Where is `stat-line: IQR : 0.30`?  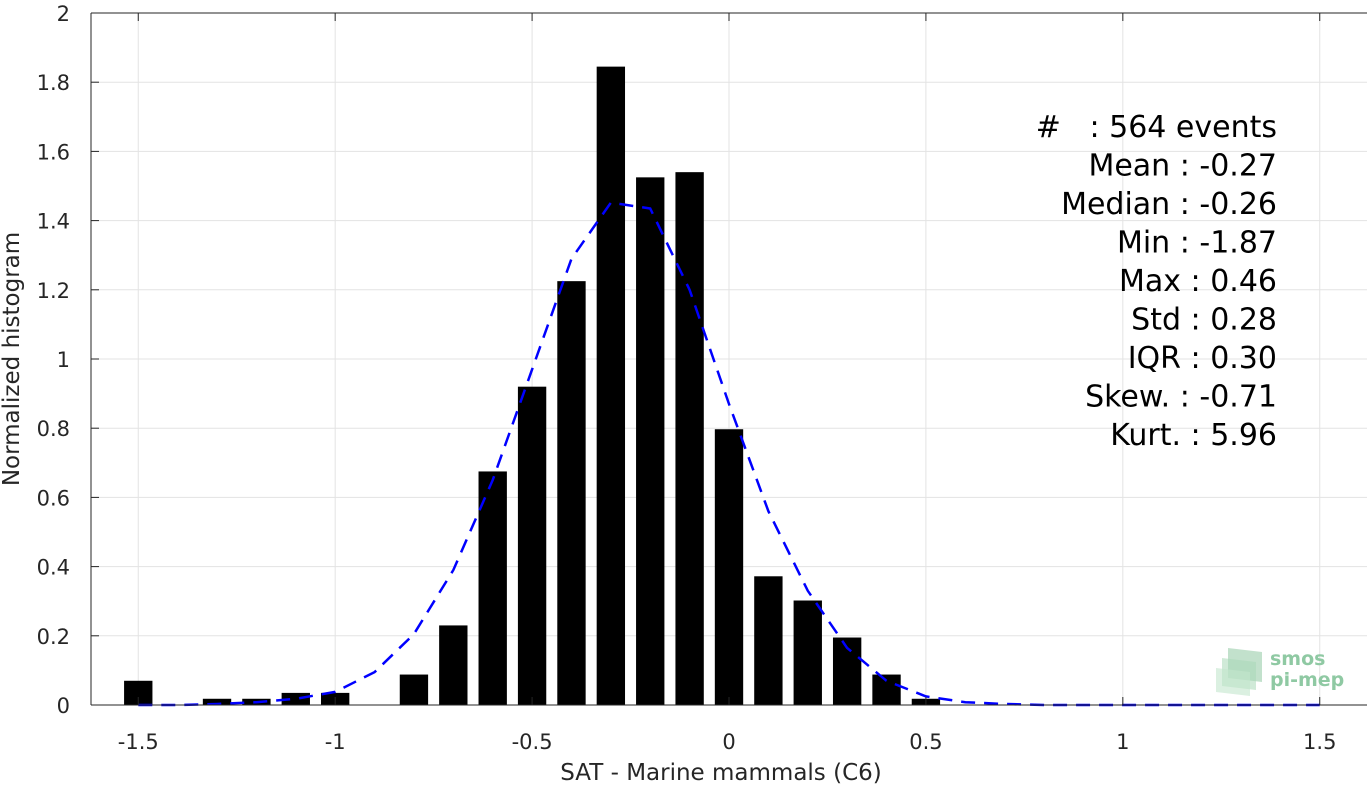
stat-line: IQR : 0.30 is located at coordinates (1202, 358).